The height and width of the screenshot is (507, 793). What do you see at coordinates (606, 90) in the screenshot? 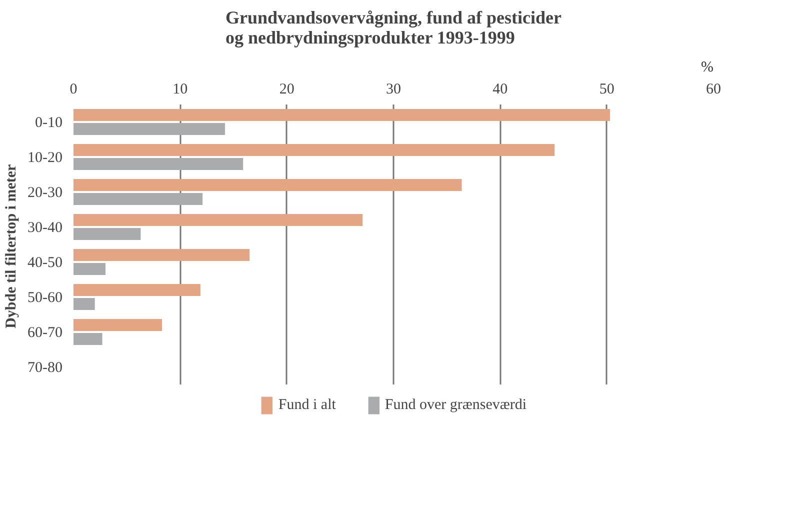
I see `x-tick-label: 50` at bounding box center [606, 90].